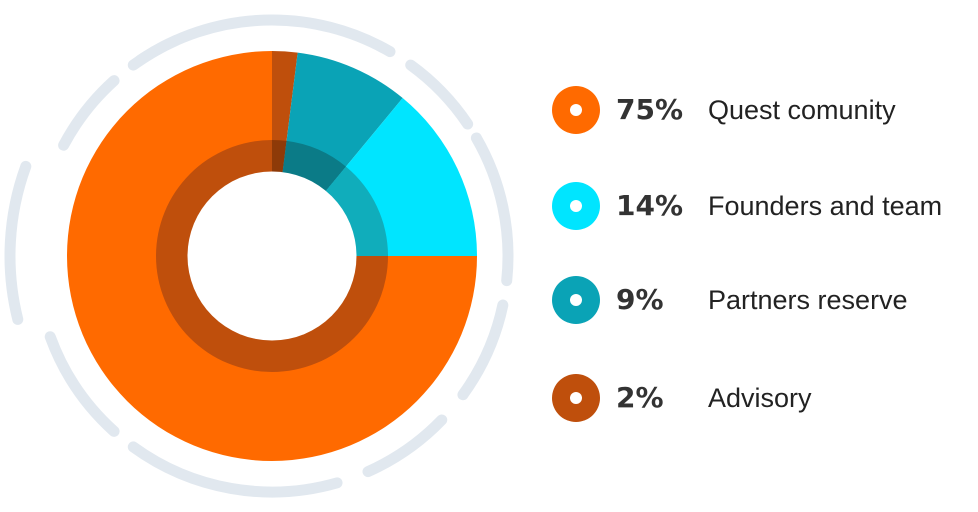  Describe the element at coordinates (825, 206) in the screenshot. I see `legend-label: Founders and team` at that location.